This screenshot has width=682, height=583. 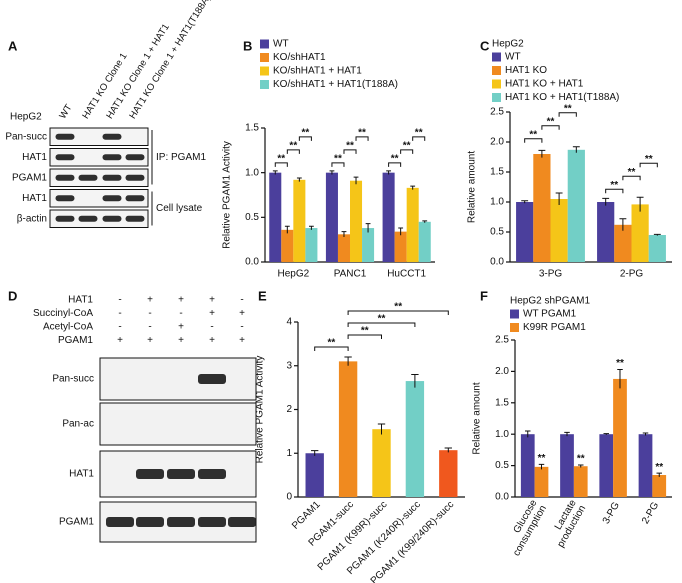 I want to click on y-axis-label: Relative amount, so click(x=472, y=187).